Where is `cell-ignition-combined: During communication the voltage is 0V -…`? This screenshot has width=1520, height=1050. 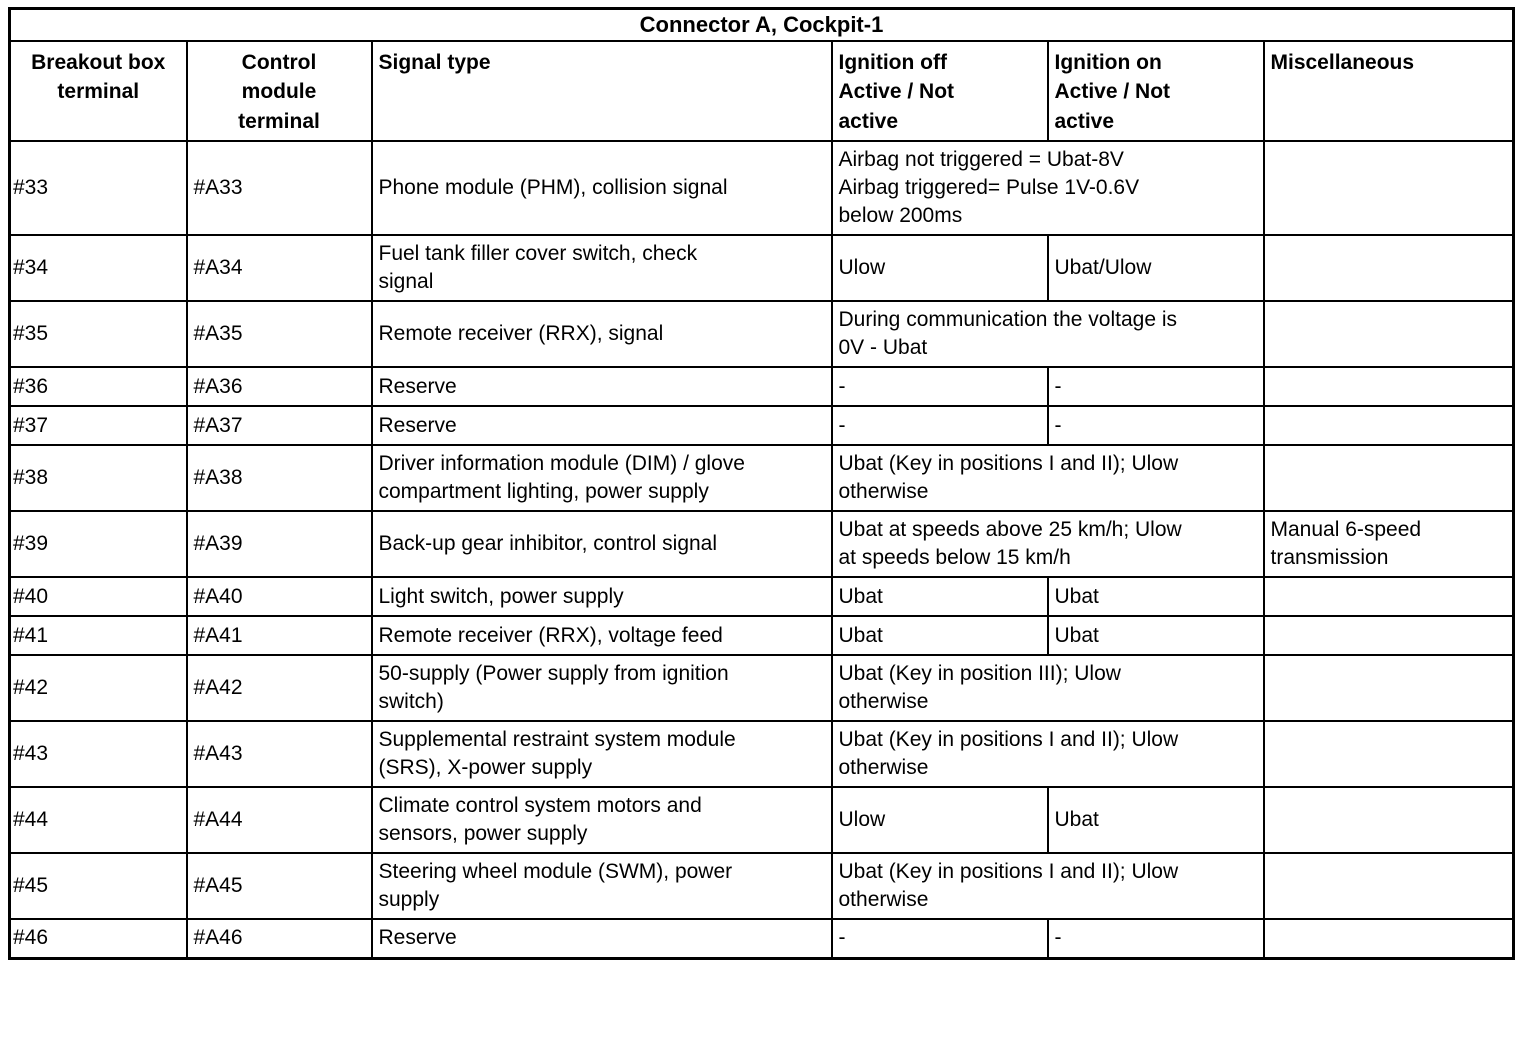
cell-ignition-combined: During communication the voltage is 0V -… is located at coordinates (1047, 334).